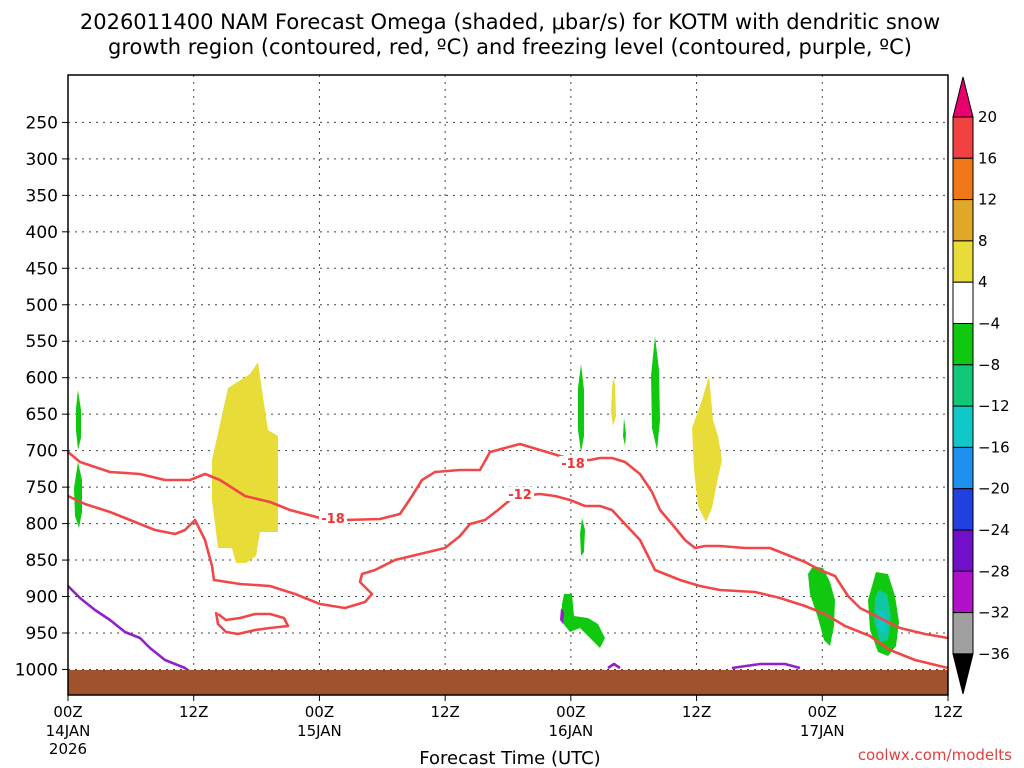 The height and width of the screenshot is (768, 1024). Describe the element at coordinates (822, 712) in the screenshot. I see `x-tick-label-6: 00Z` at that location.